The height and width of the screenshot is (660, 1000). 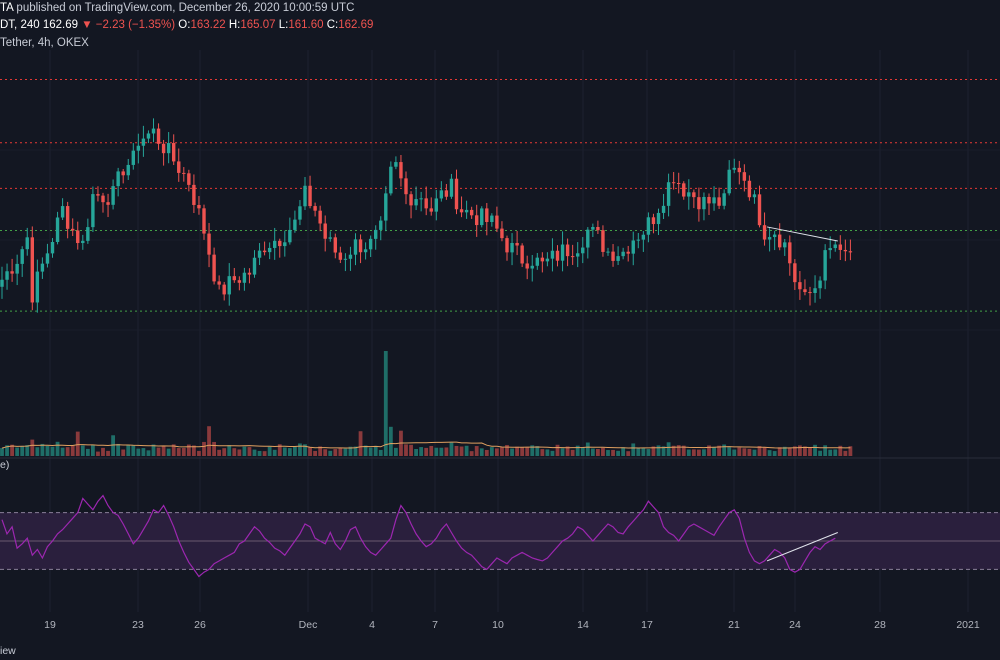 I want to click on low-value: 161.60, so click(x=306, y=25).